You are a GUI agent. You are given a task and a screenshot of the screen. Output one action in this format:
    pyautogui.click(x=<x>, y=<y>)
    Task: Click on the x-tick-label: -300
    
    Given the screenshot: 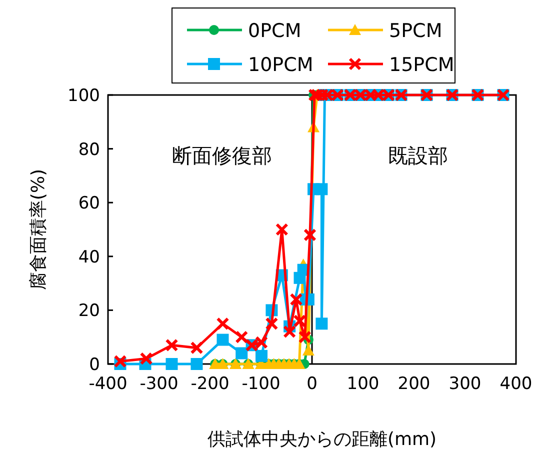 What is the action you would take?
    pyautogui.click(x=159, y=384)
    